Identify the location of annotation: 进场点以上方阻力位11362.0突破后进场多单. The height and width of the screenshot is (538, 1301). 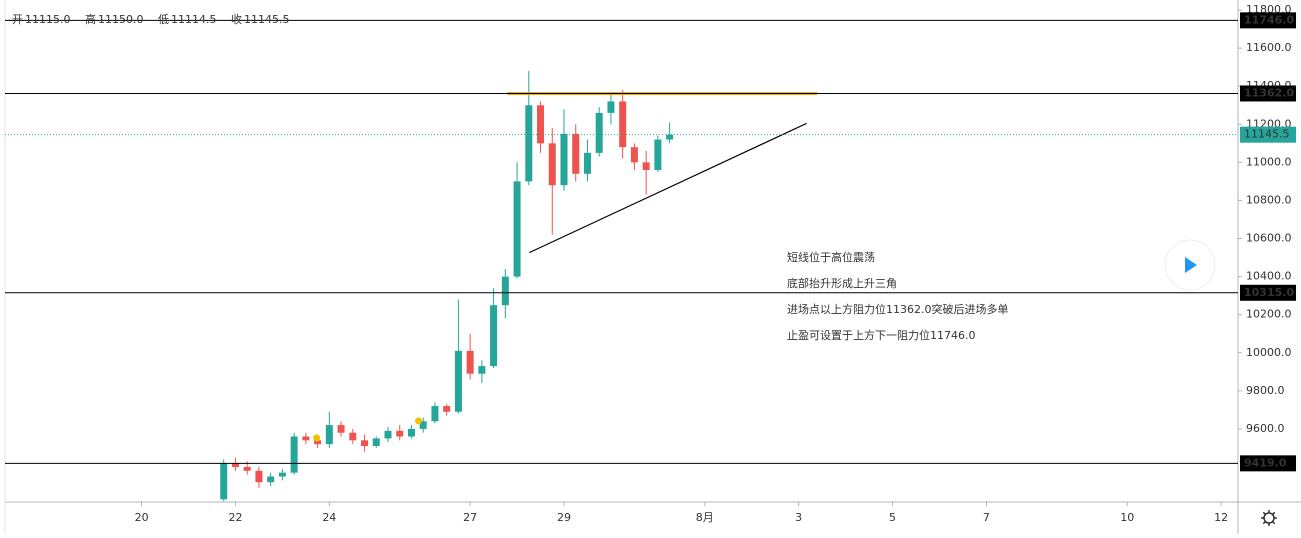
(898, 309).